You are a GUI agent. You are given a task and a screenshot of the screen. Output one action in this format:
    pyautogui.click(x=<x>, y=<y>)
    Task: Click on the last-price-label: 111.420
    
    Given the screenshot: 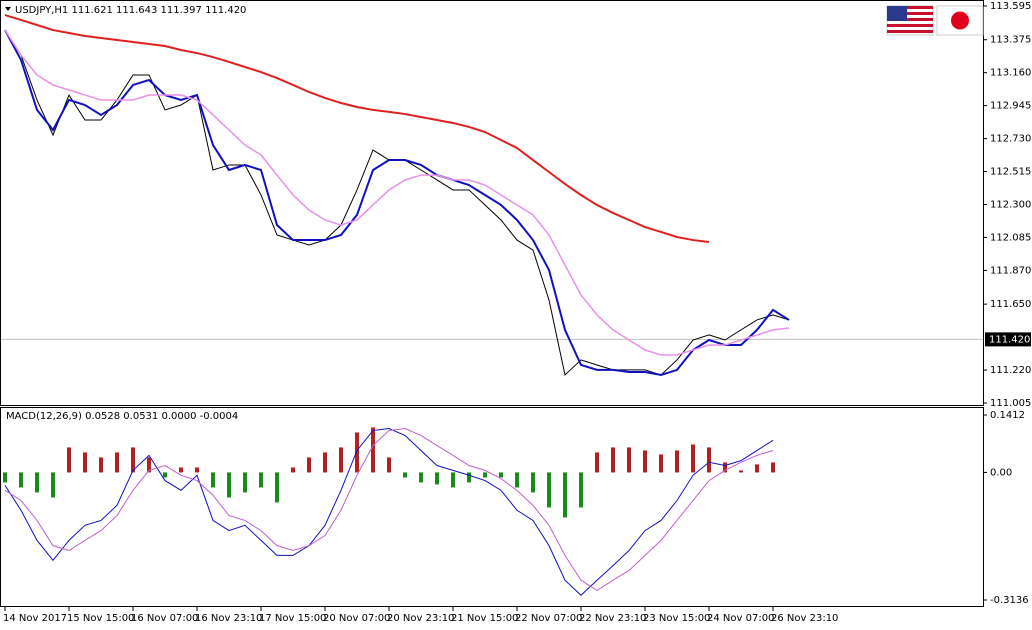 What is the action you would take?
    pyautogui.click(x=1009, y=339)
    